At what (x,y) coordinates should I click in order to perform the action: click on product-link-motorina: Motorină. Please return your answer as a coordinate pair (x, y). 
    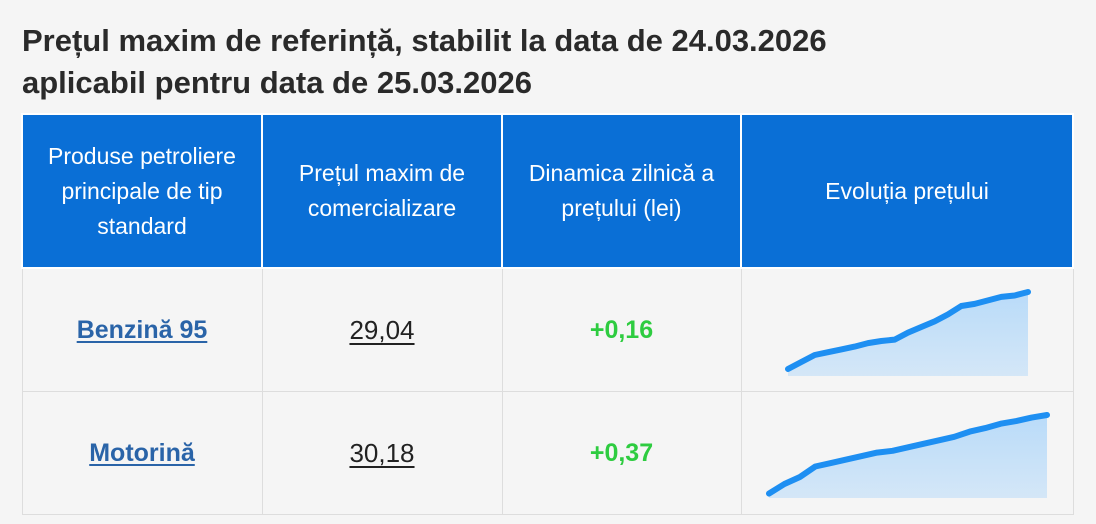
    Looking at the image, I should click on (142, 452).